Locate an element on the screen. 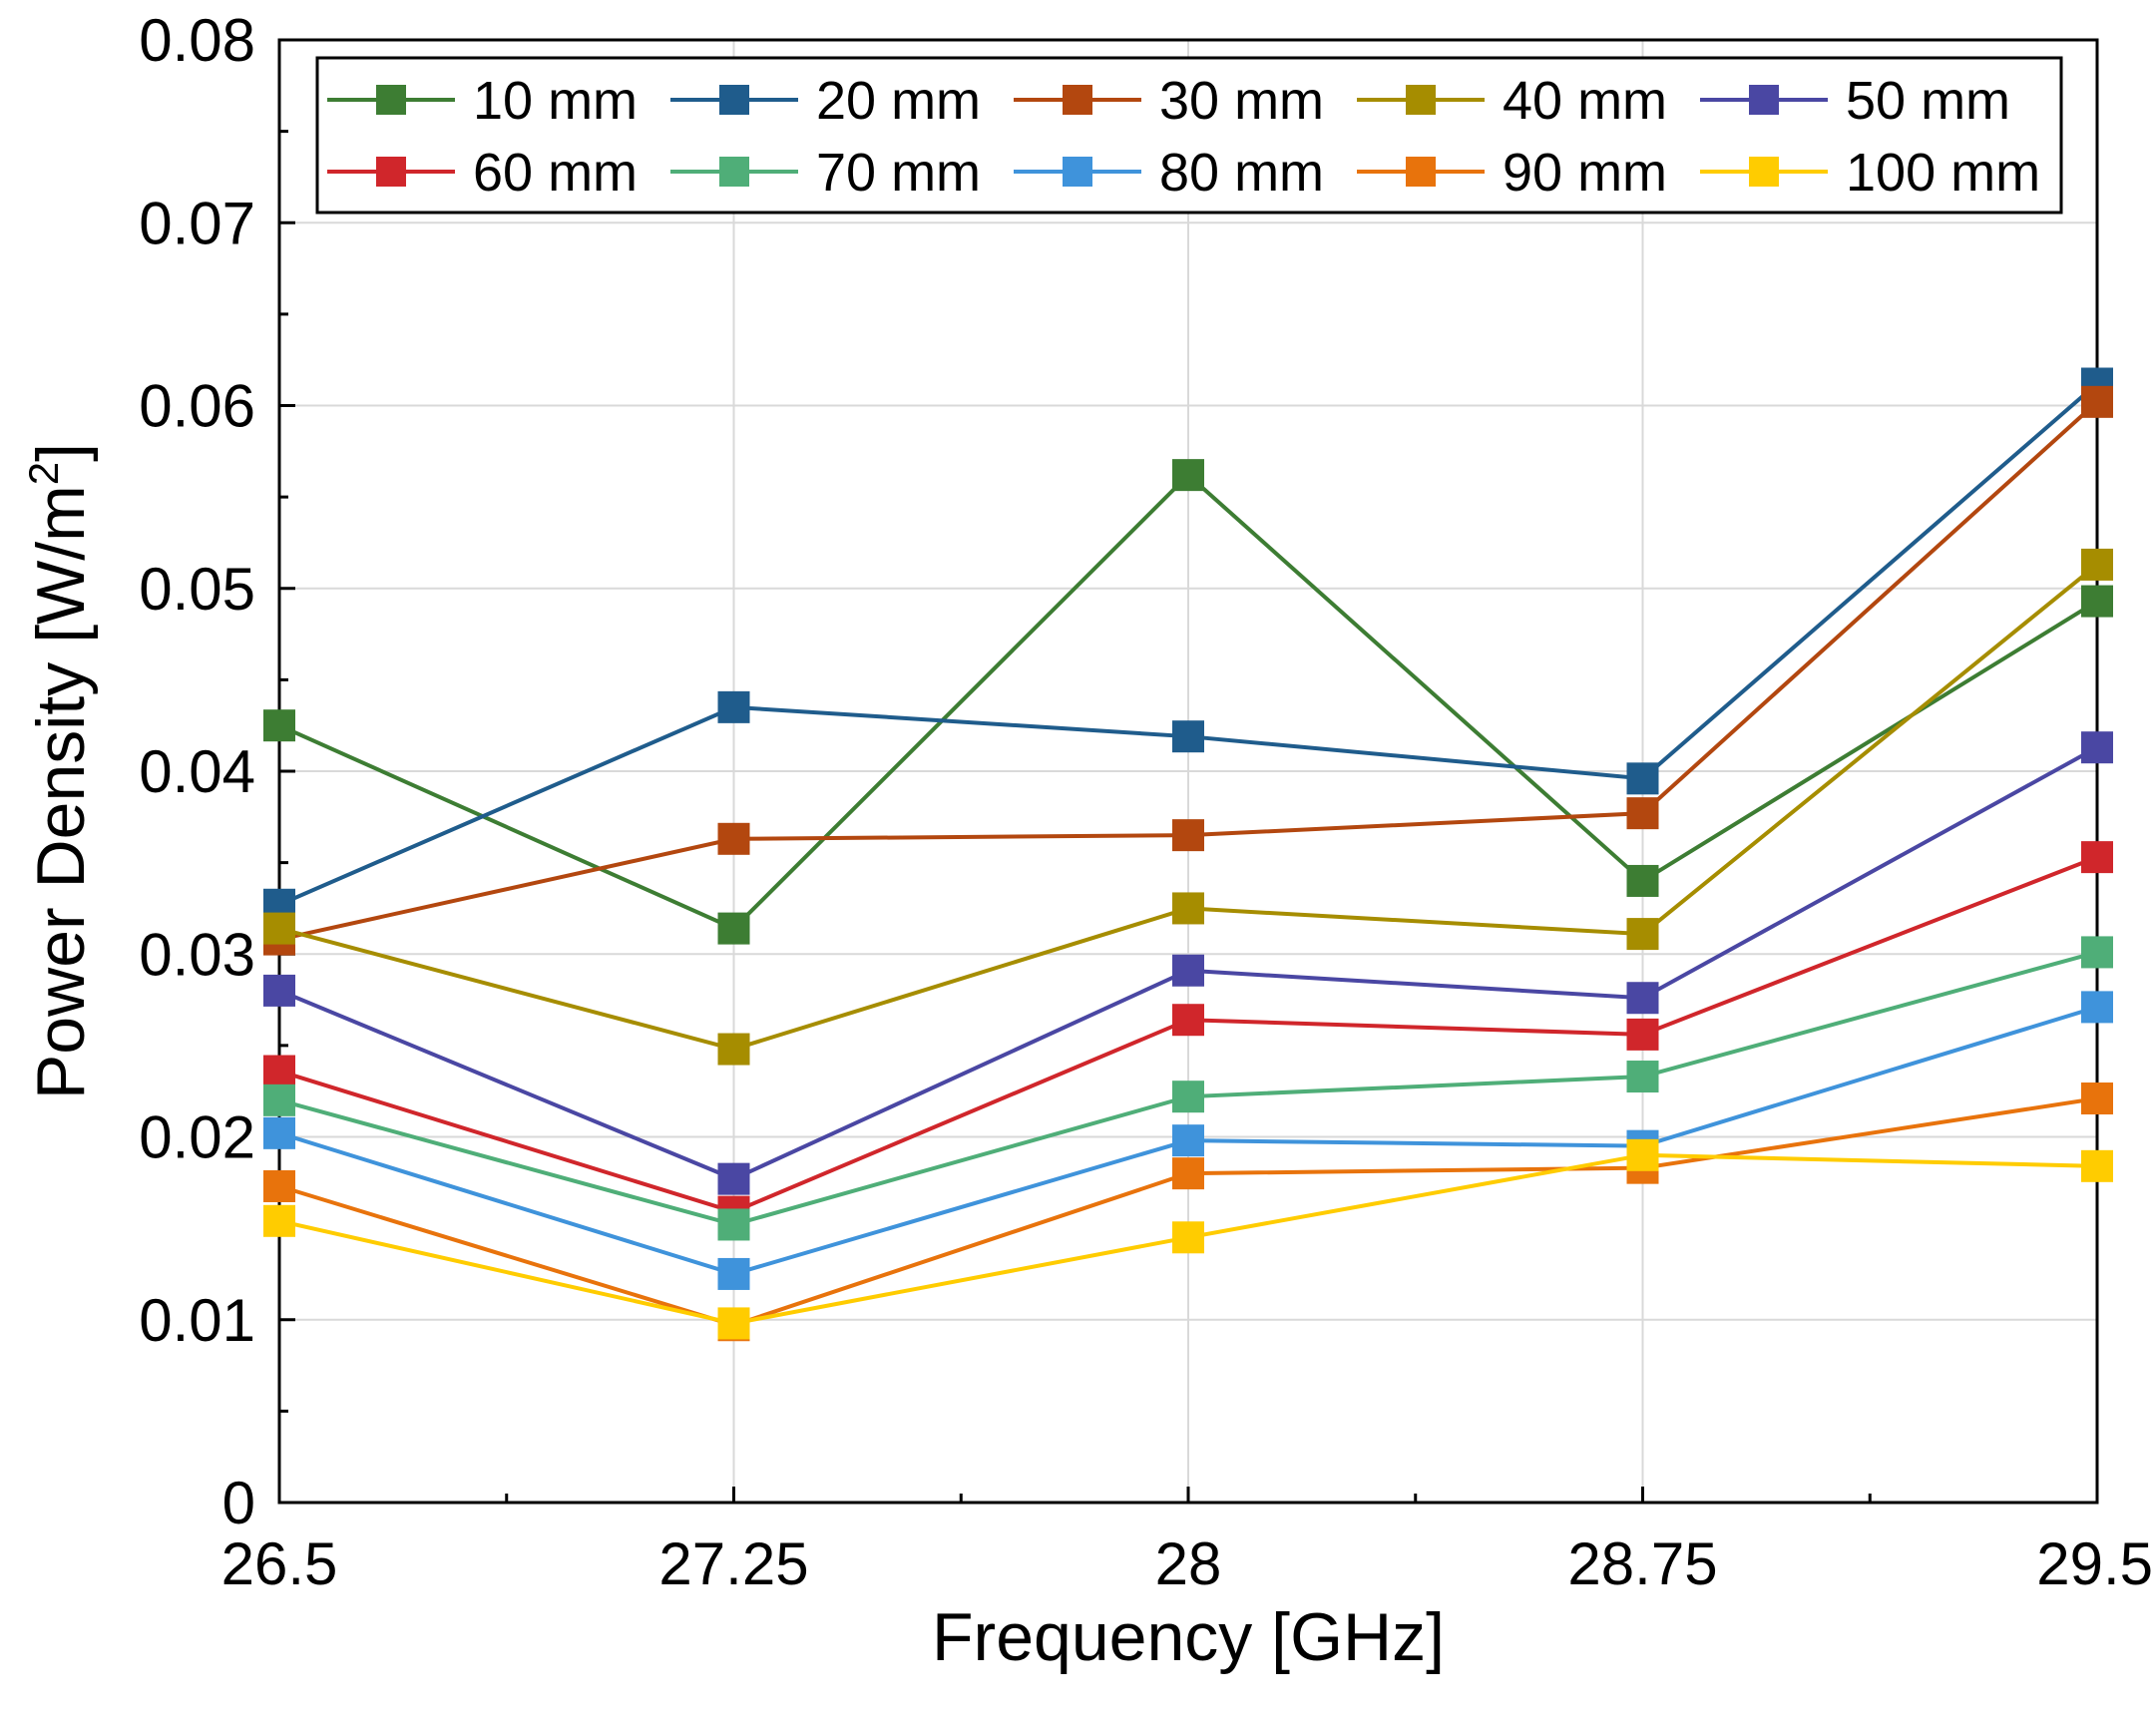 This screenshot has width=2156, height=1731. y-axis-title: Power Density [W/m2] is located at coordinates (59, 771).